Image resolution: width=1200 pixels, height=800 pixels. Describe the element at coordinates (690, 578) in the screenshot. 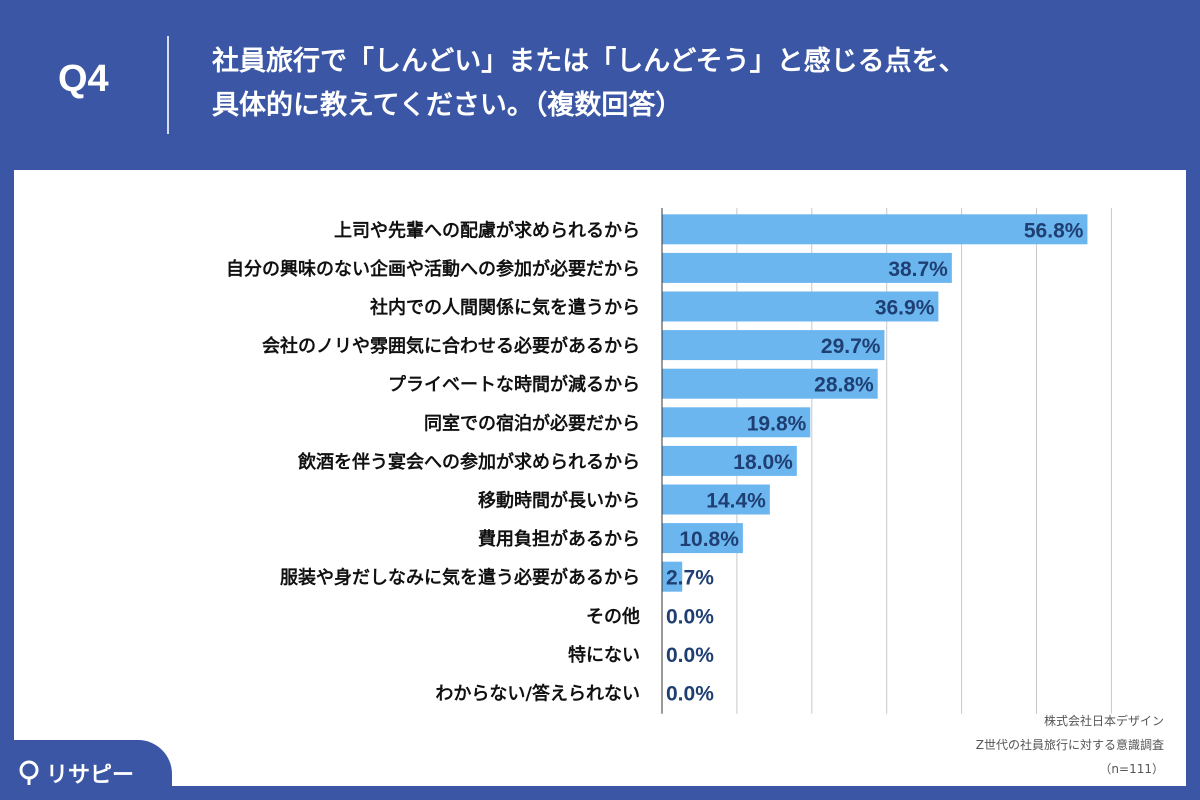

I see `value-label: 2.7%` at that location.